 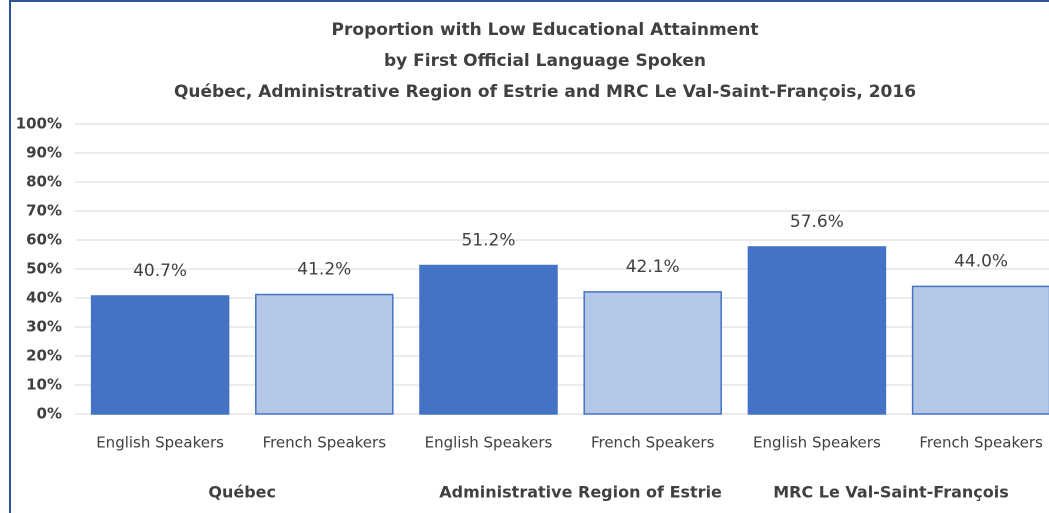 What do you see at coordinates (44, 269) in the screenshot?
I see `y-tick-label: 50%` at bounding box center [44, 269].